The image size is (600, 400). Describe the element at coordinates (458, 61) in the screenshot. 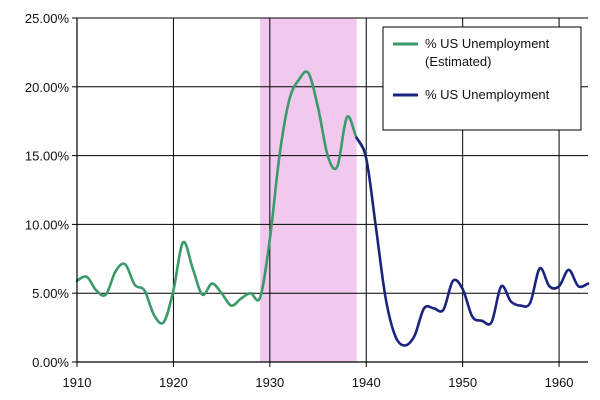

I see `legend-label: (Estimated)` at that location.